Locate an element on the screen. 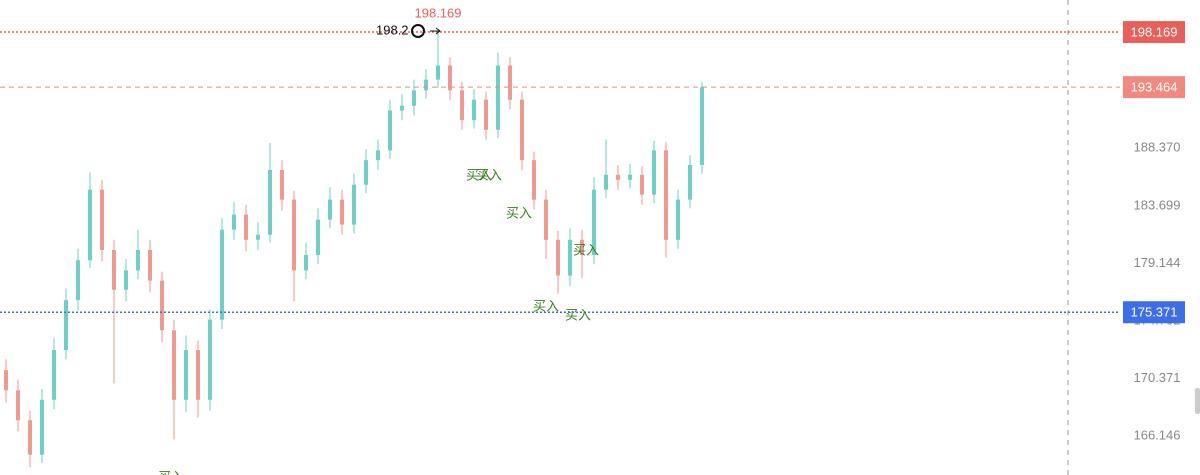  marker-arrow is located at coordinates (435, 31).